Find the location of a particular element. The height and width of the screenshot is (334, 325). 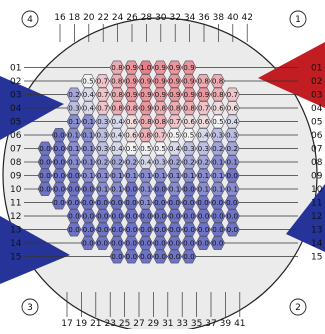

quadrant-marker: 2 is located at coordinates (298, 307).